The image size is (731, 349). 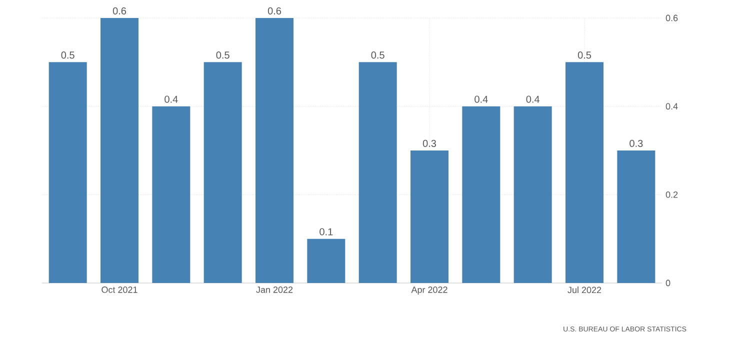 I want to click on y-tick-label: 0.2, so click(x=672, y=194).